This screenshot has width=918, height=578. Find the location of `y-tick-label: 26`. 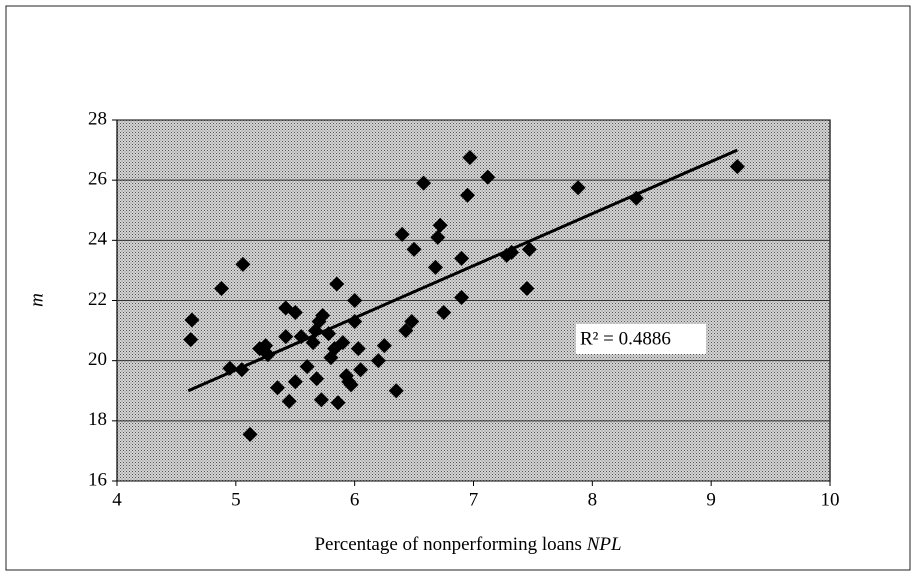

y-tick-label: 26 is located at coordinates (97, 179).